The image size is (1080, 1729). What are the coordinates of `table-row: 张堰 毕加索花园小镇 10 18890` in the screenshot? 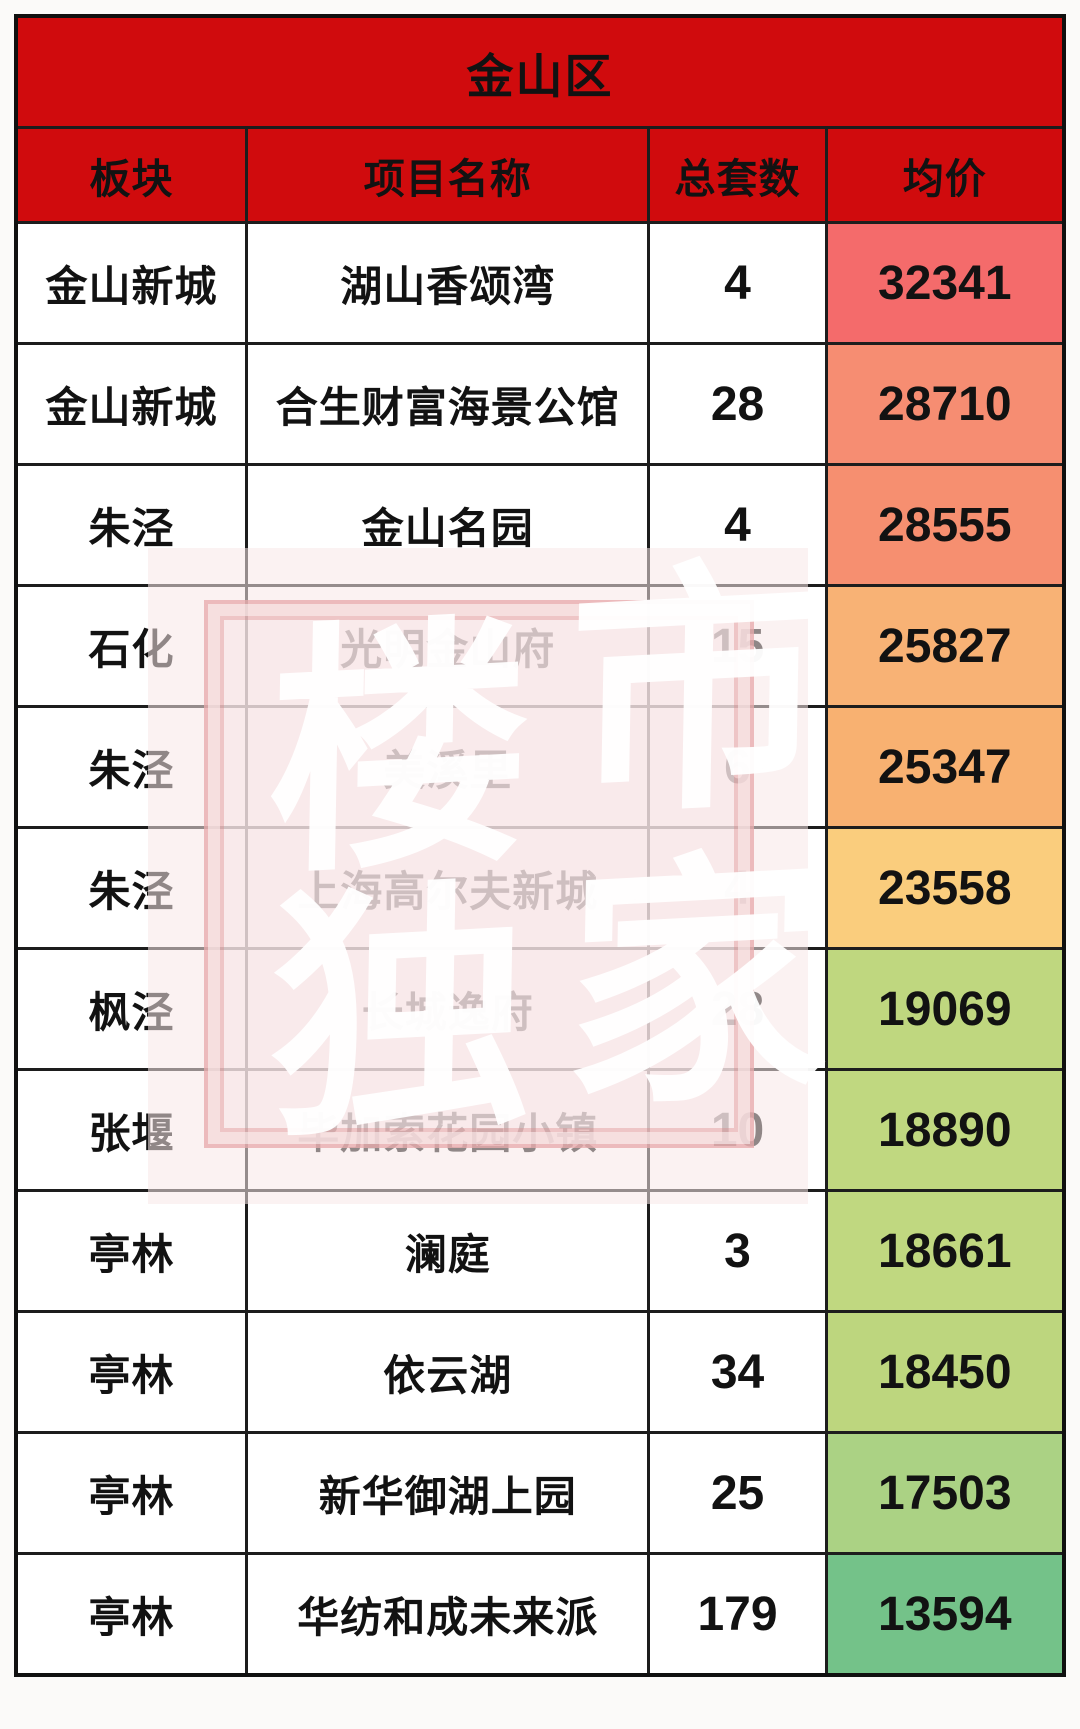 It's located at (540, 1130).